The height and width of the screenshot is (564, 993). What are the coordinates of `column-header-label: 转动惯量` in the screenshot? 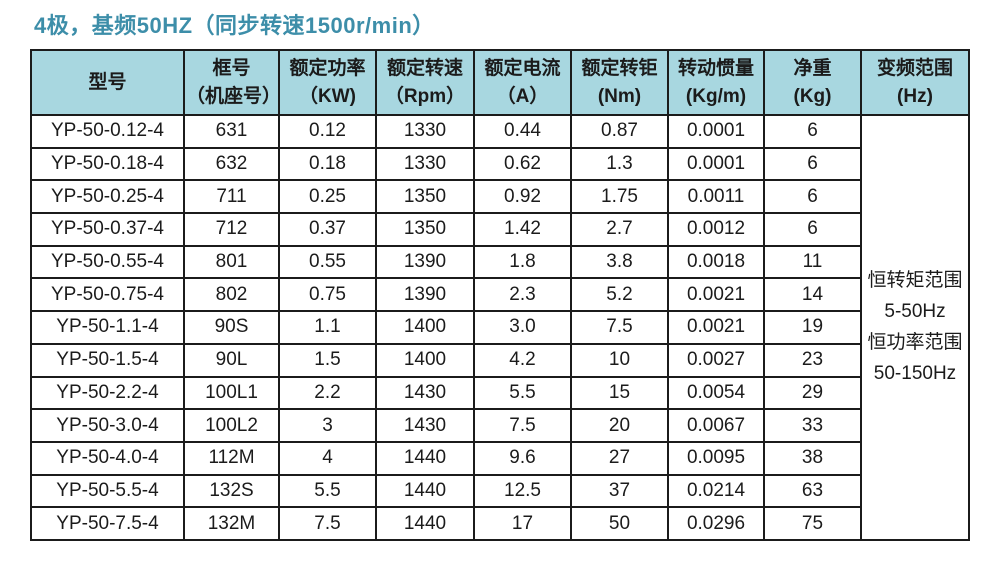 It's located at (715, 68).